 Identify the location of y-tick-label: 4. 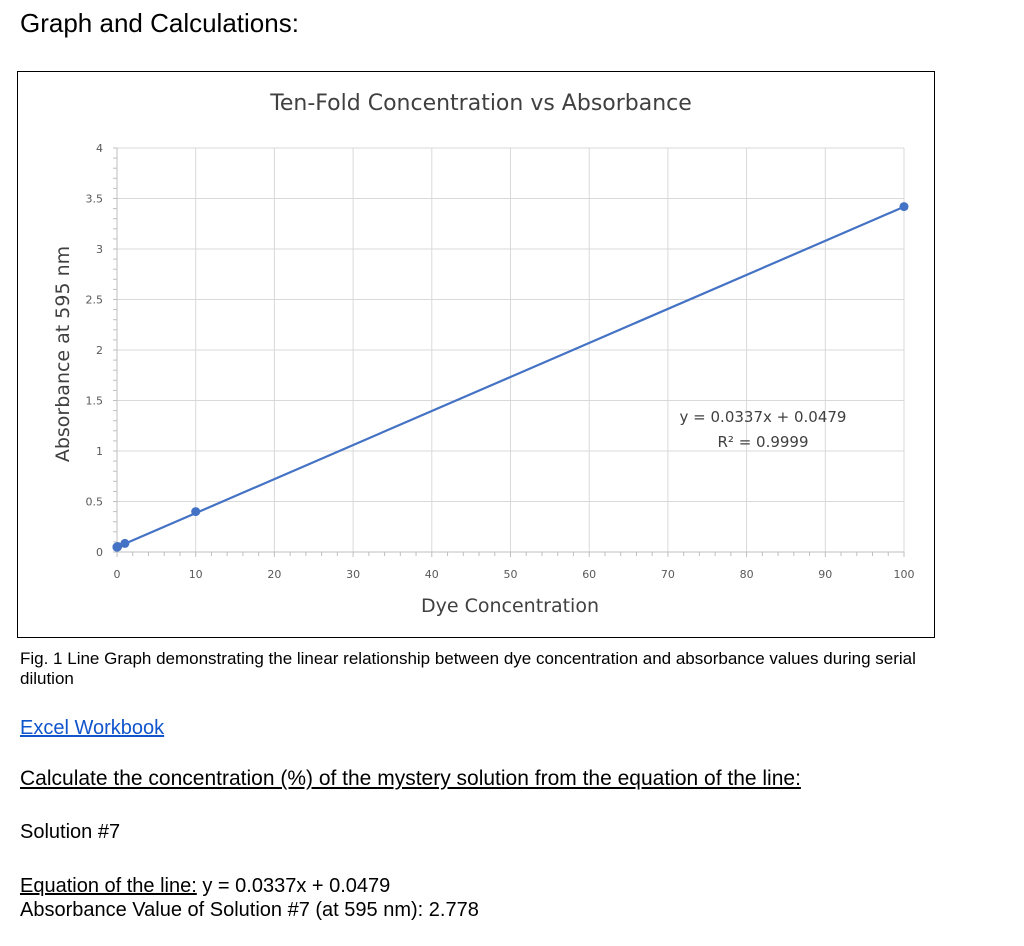
(99, 148).